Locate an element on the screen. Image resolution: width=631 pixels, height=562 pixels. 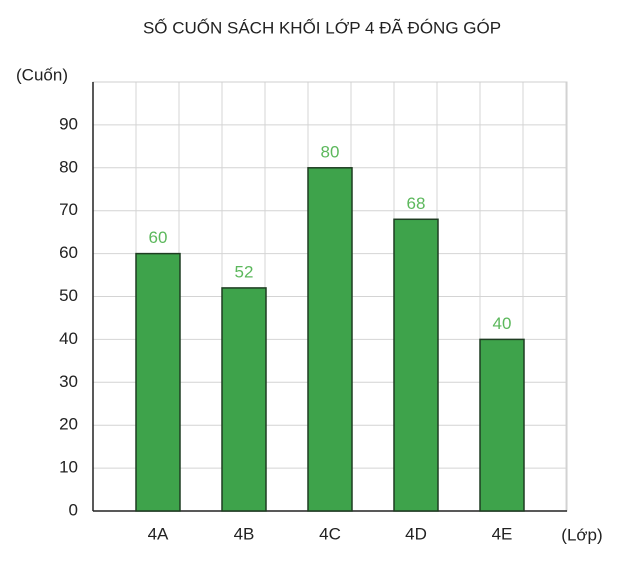
x-tick-label: 4D is located at coordinates (416, 533).